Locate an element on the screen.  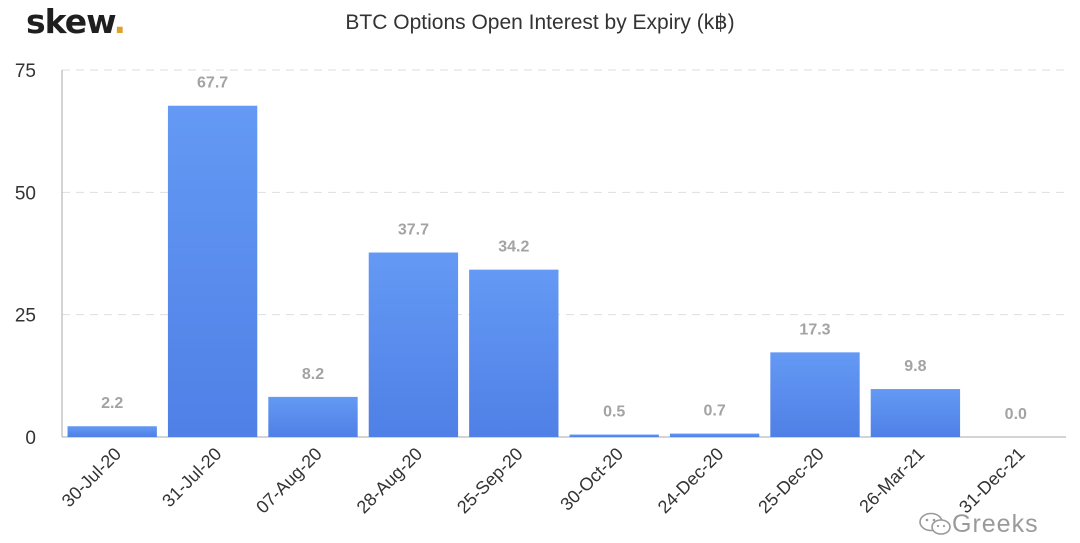
data-label: 0.0 is located at coordinates (1016, 414).